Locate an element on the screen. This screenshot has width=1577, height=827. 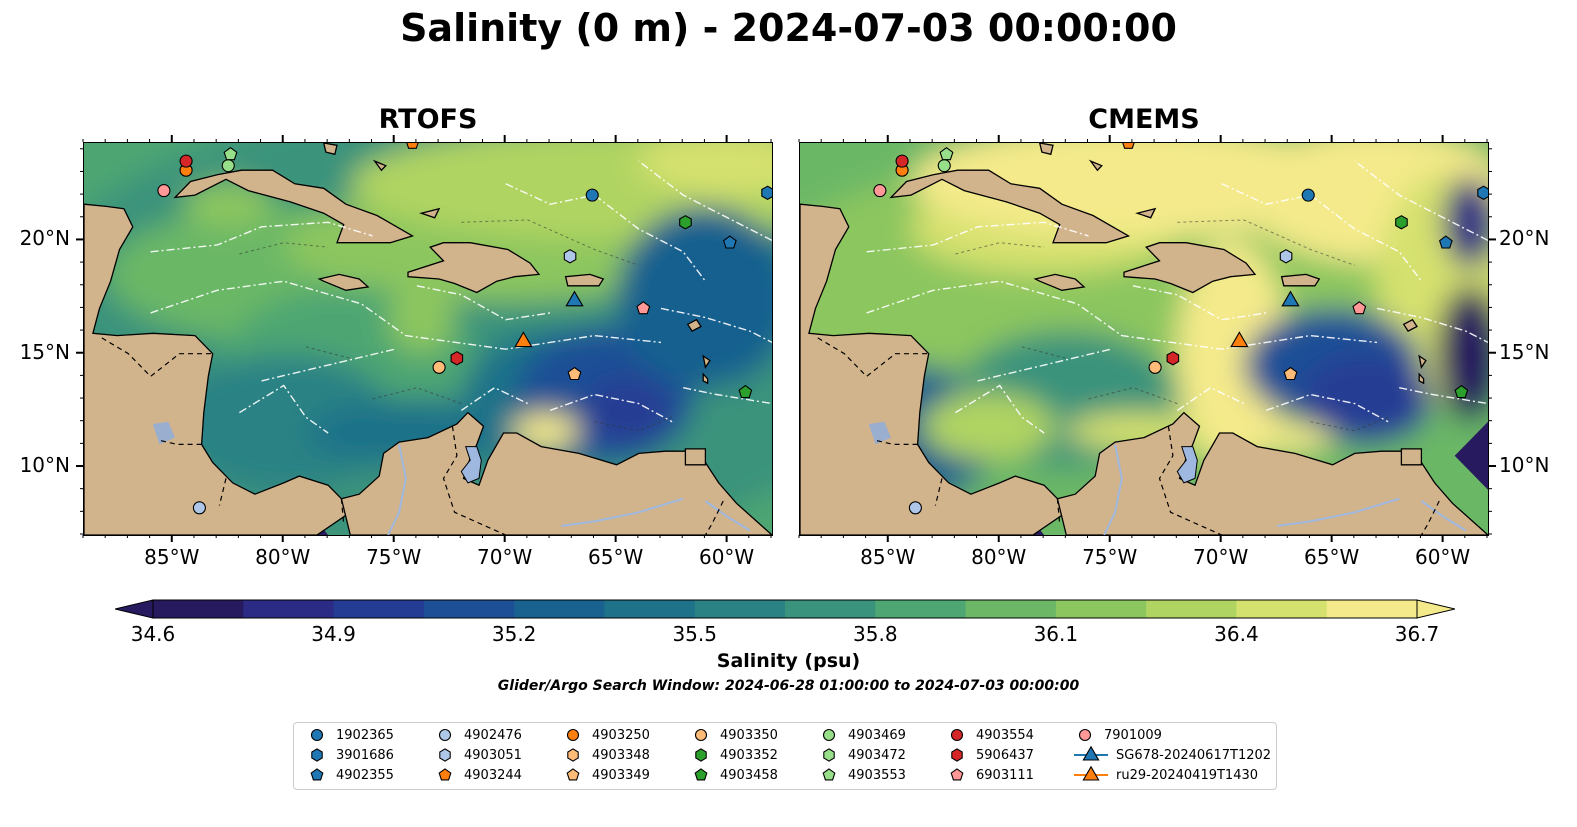
legend-label: 4903553 is located at coordinates (877, 775).